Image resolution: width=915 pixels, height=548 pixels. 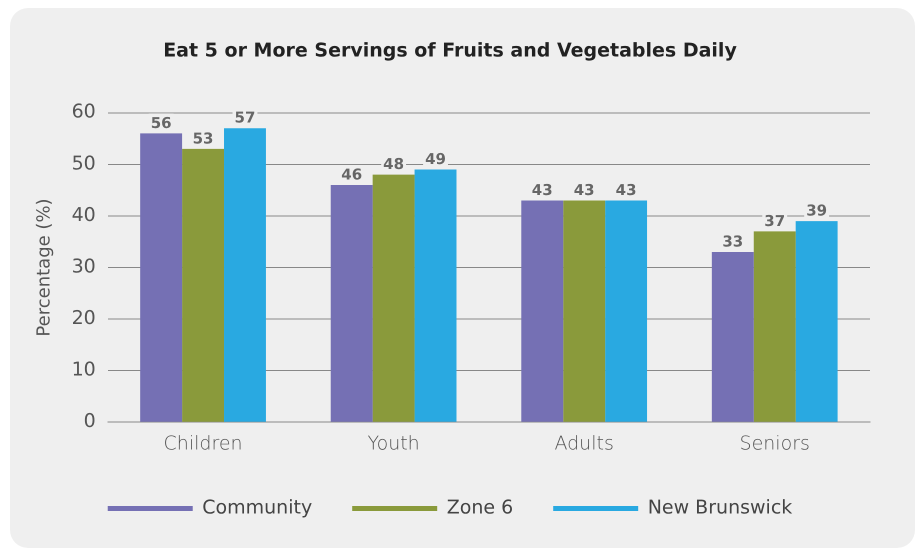 I want to click on y-tick-label: 30, so click(x=84, y=266).